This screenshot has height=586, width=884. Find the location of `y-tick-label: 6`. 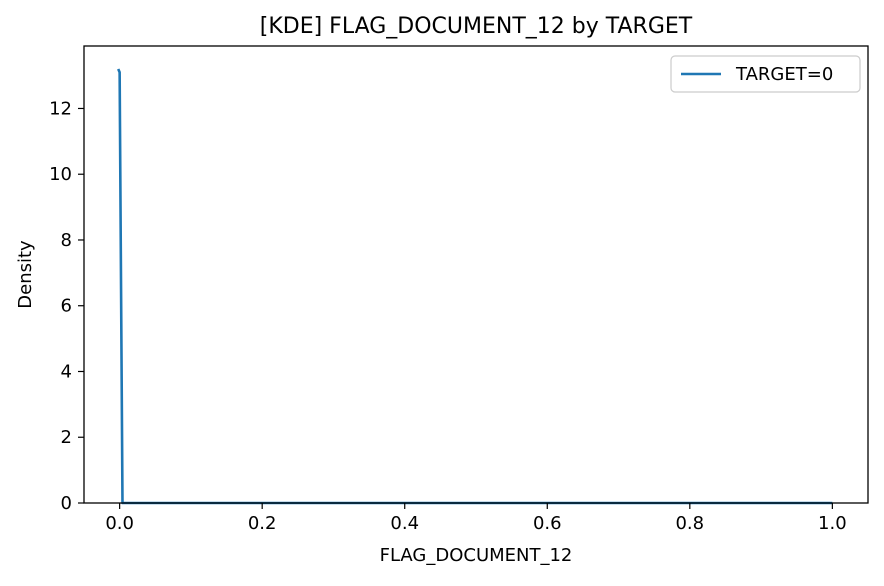

y-tick-label: 6 is located at coordinates (66, 306).